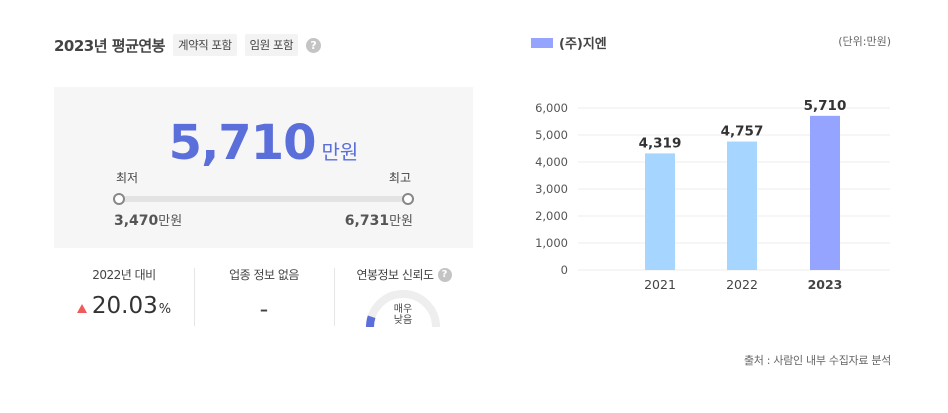 The image size is (948, 413). Describe the element at coordinates (408, 199) in the screenshot. I see `range-max-handle` at that location.